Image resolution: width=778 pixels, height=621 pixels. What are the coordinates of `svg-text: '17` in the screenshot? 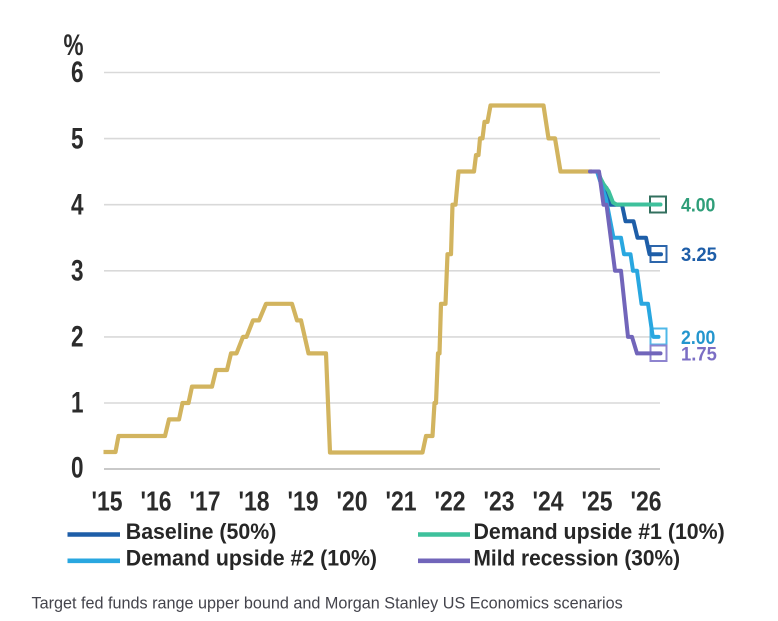 It's located at (205, 501).